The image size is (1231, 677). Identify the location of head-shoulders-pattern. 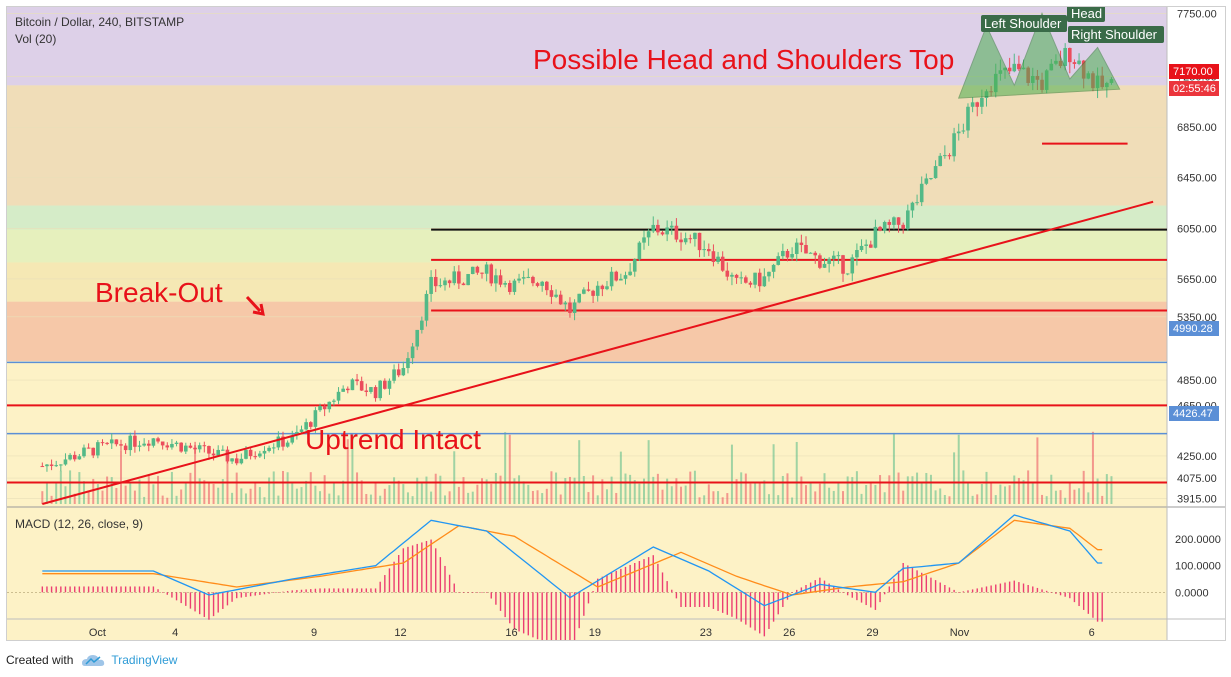
(1039, 55).